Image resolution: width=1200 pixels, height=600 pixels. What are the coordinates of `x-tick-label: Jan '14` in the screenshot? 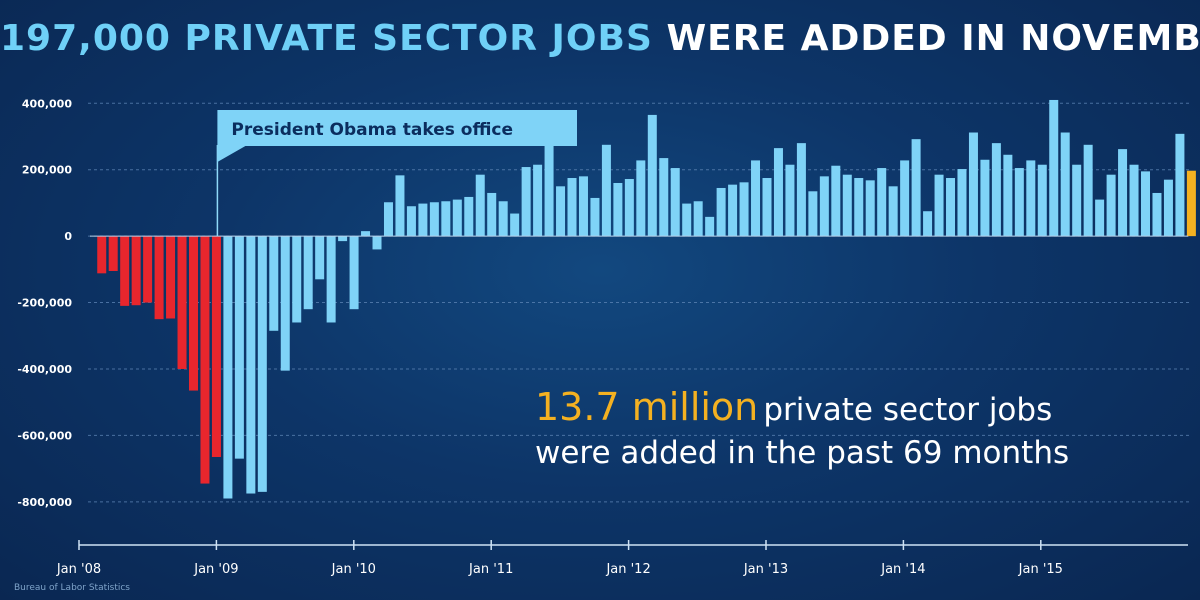 It's located at (902, 569).